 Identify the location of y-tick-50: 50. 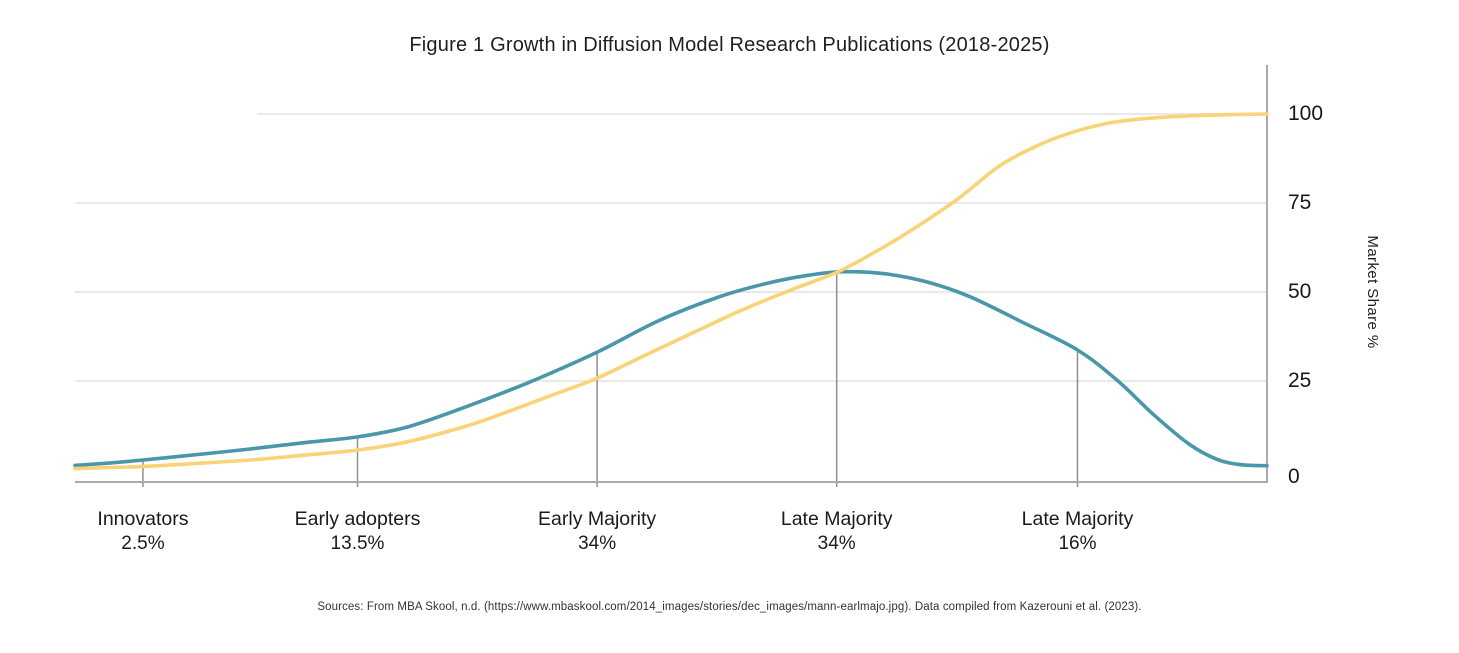
(1300, 291).